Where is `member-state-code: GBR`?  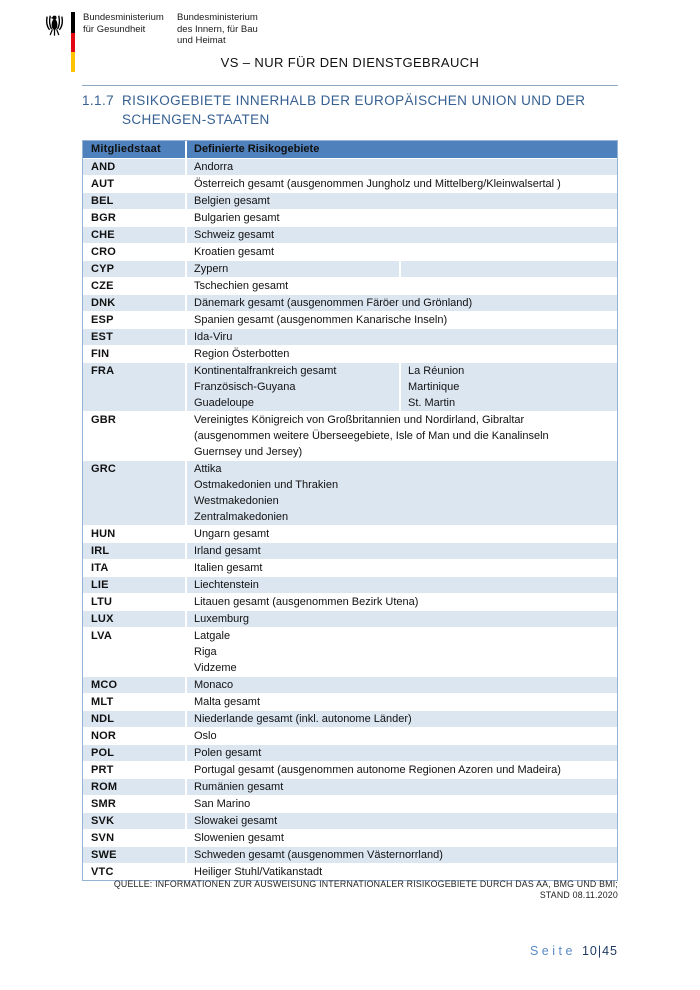 member-state-code: GBR is located at coordinates (104, 420).